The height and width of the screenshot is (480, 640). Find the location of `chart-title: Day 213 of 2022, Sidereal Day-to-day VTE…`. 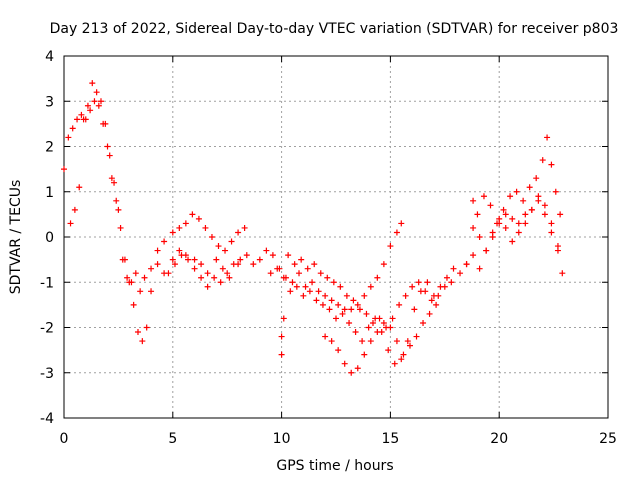

chart-title: Day 213 of 2022, Sidereal Day-to-day VTE… is located at coordinates (334, 29).